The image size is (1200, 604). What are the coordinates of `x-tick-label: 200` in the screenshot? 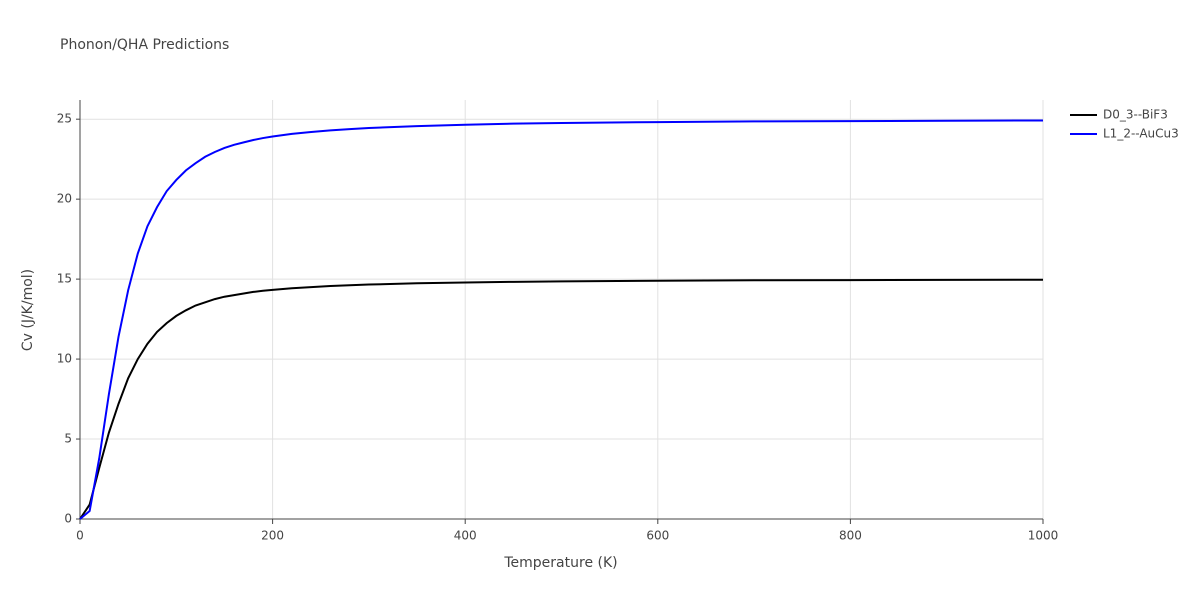 It's located at (272, 536).